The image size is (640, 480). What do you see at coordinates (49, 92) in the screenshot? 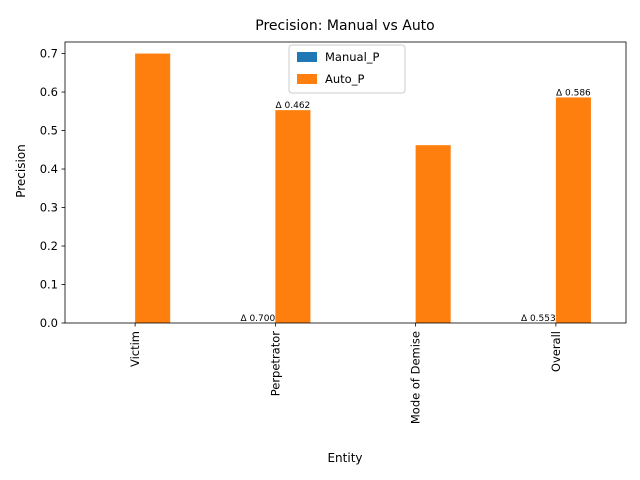
I see `y-tick-label: 0.6` at bounding box center [49, 92].